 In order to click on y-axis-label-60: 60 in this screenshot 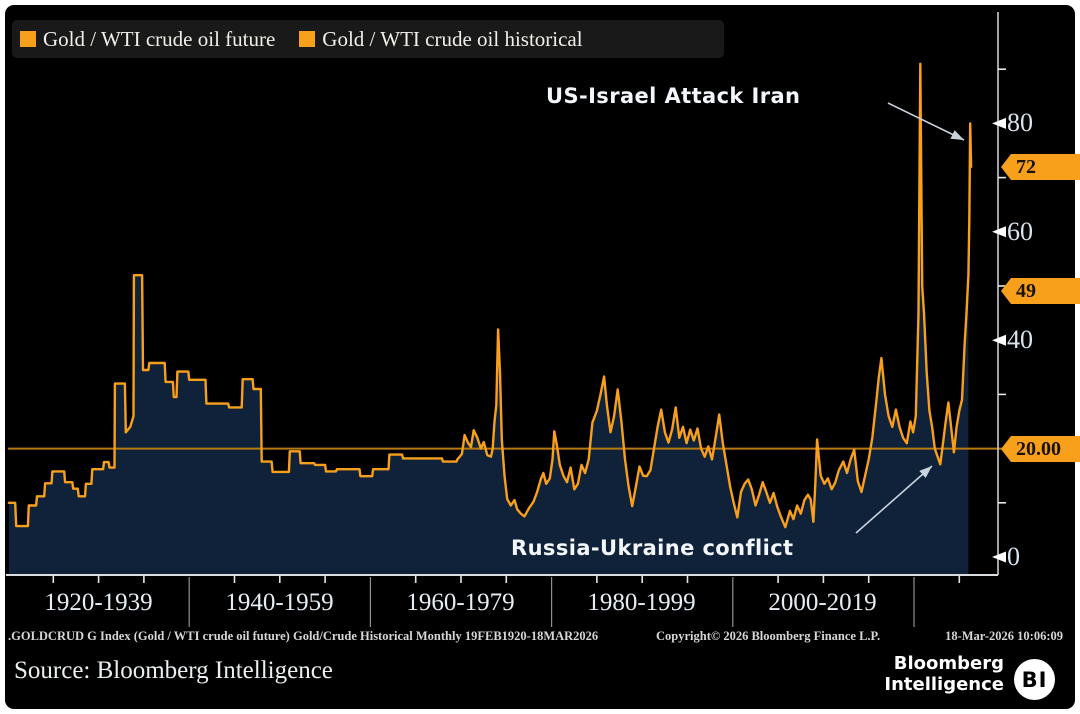, I will do `click(1020, 231)`.